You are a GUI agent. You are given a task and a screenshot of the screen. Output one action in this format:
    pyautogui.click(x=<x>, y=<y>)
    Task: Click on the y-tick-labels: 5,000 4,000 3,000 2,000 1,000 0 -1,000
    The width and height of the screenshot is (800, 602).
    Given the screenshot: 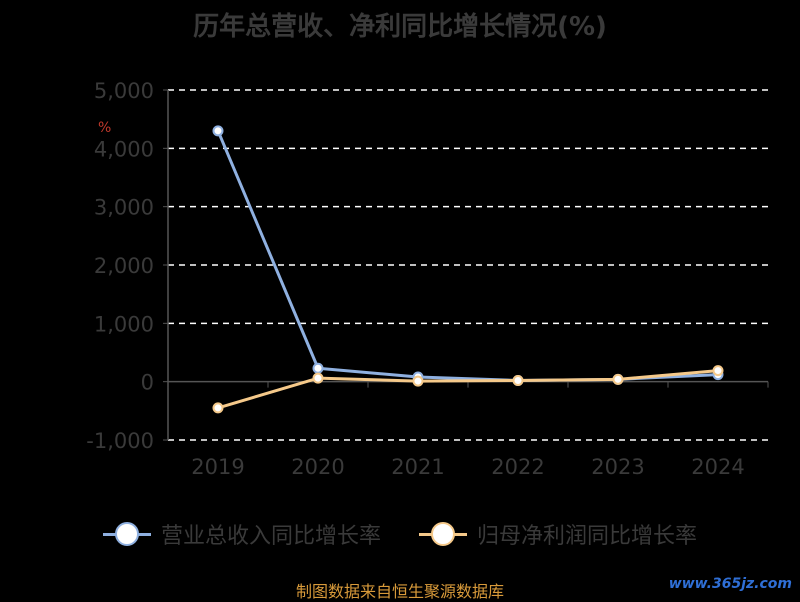 What is the action you would take?
    pyautogui.click(x=120, y=266)
    